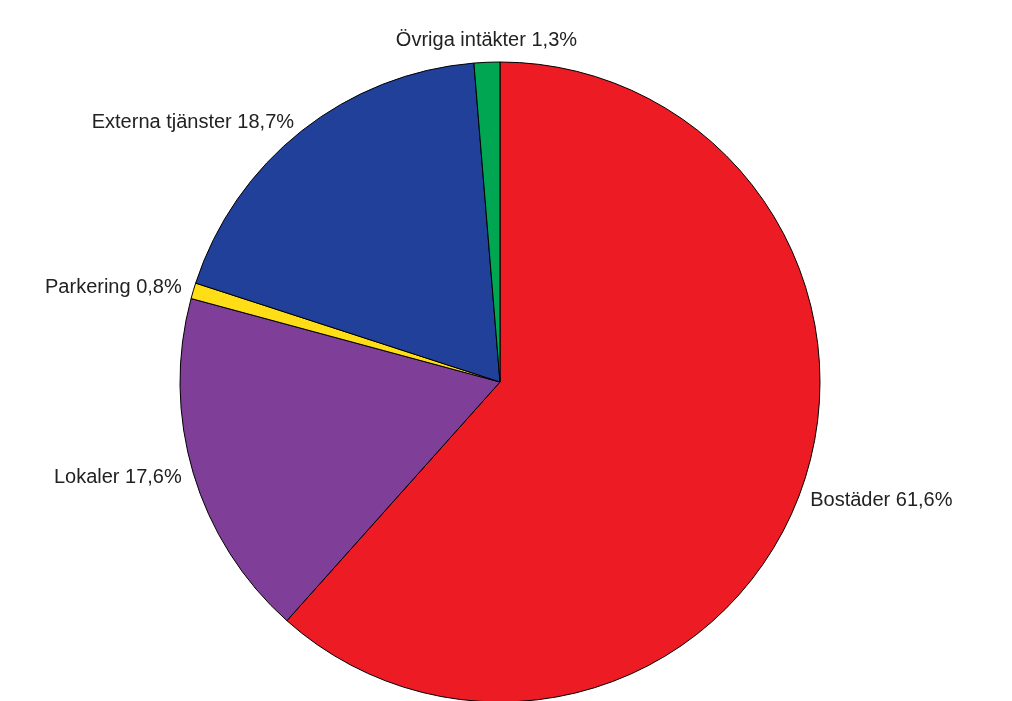 This screenshot has width=1012, height=701. Describe the element at coordinates (486, 39) in the screenshot. I see `slice-label: Övriga intäkter 1,3%` at that location.